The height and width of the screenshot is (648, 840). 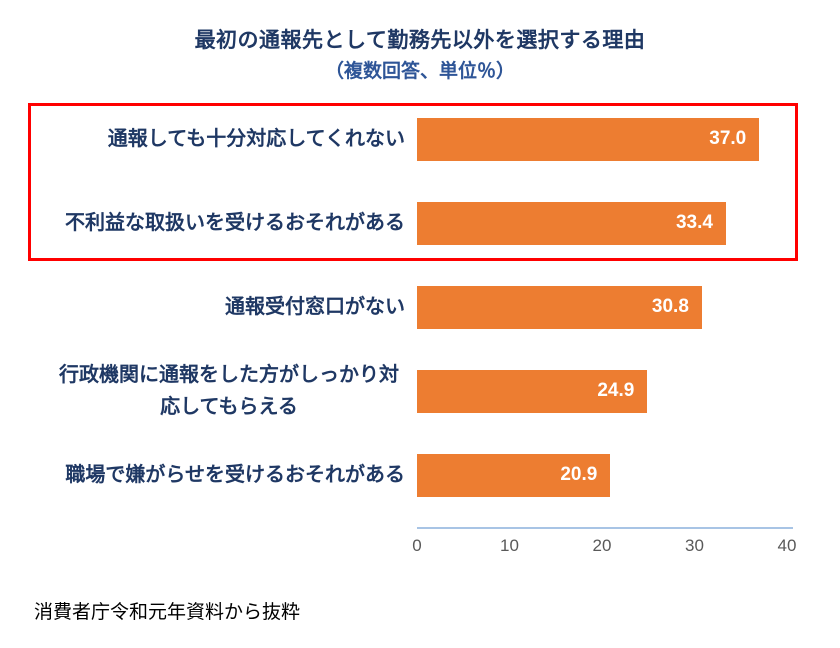 What do you see at coordinates (509, 545) in the screenshot?
I see `x-axis-tick-label: 10` at bounding box center [509, 545].